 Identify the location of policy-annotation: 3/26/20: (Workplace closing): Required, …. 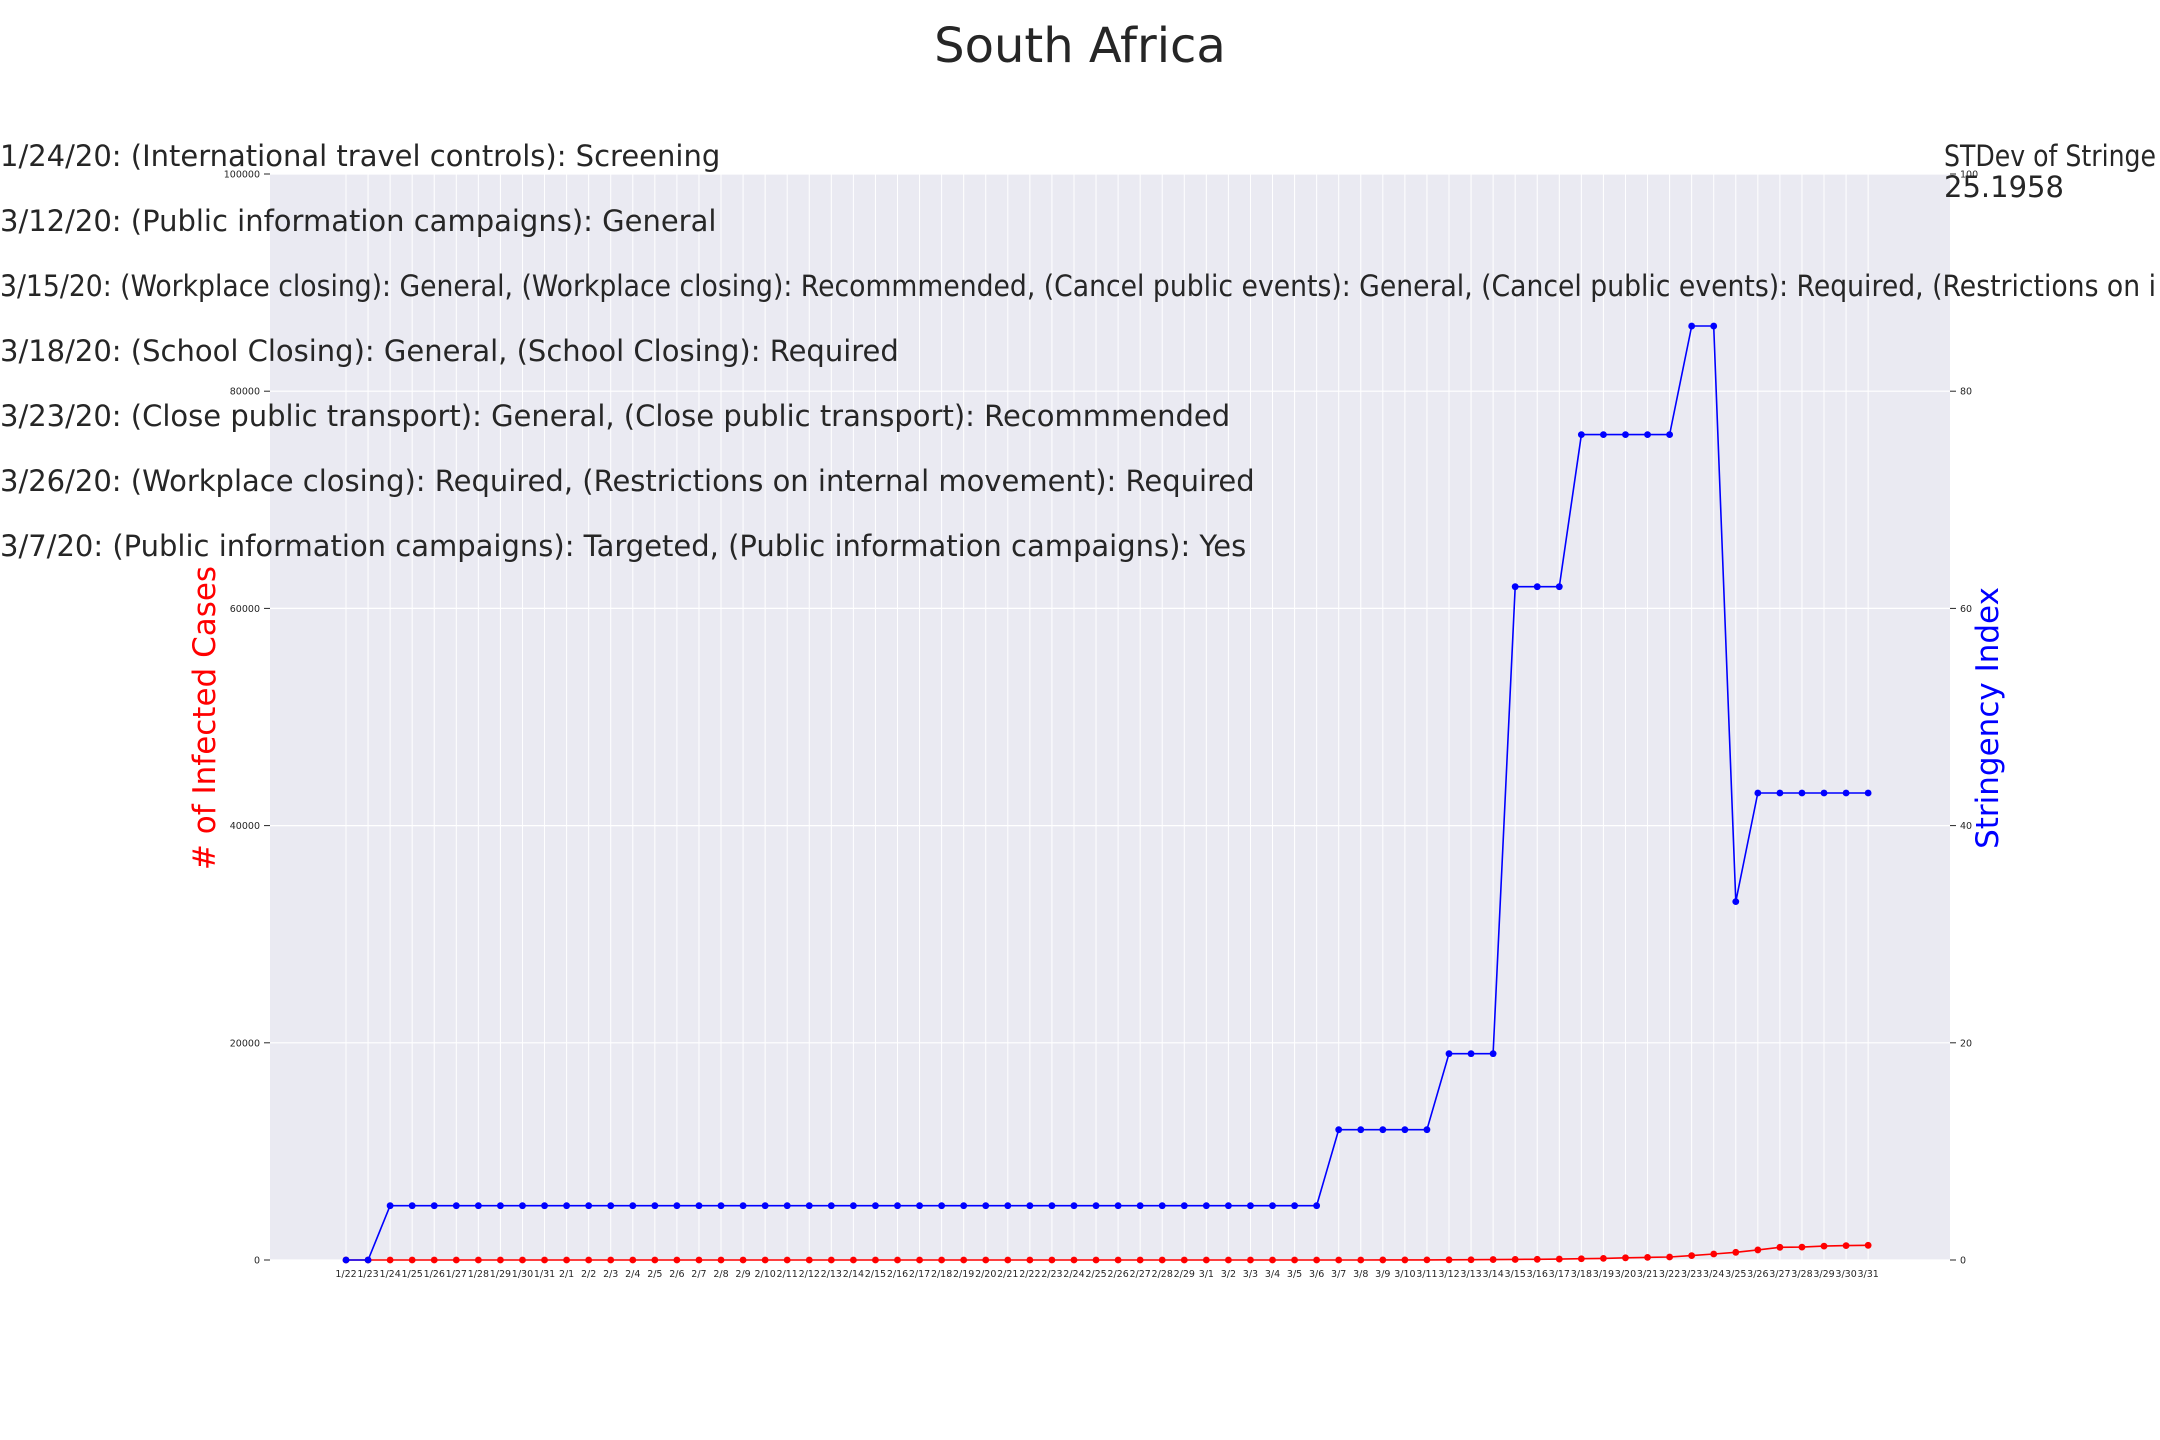
(627, 481).